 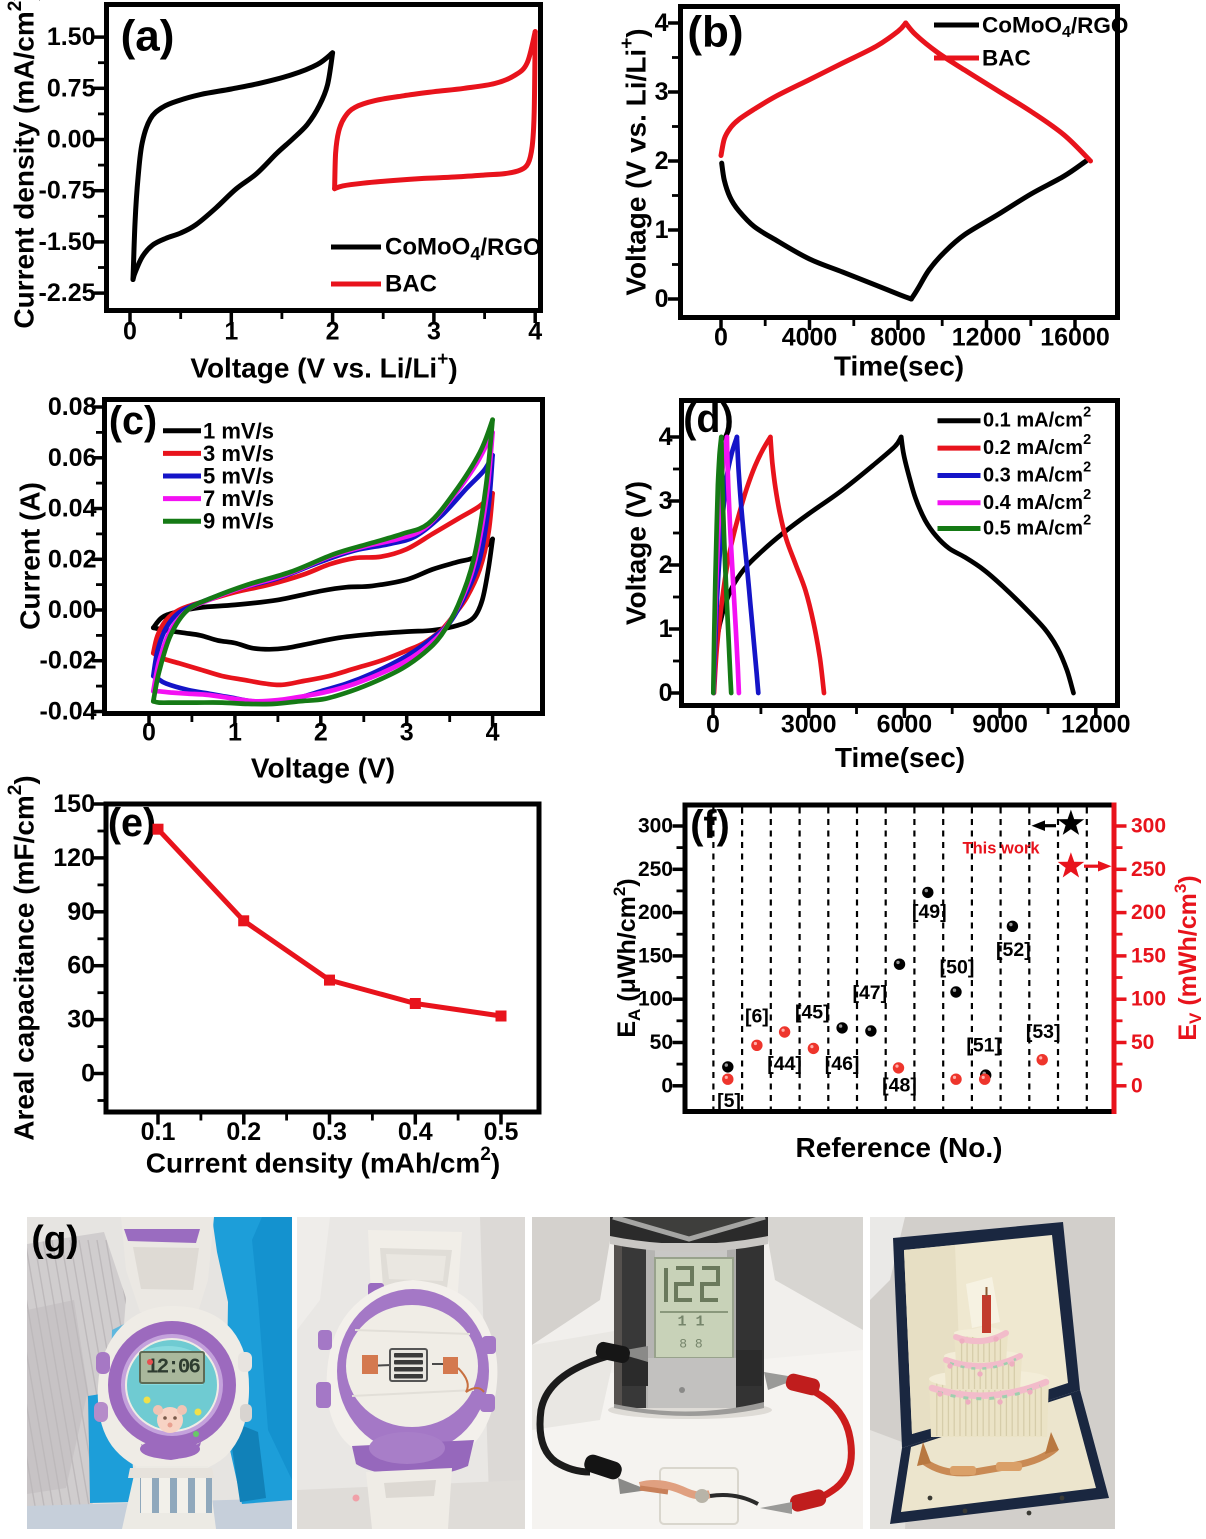 I want to click on svg-text: 0.08, so click(x=72, y=407).